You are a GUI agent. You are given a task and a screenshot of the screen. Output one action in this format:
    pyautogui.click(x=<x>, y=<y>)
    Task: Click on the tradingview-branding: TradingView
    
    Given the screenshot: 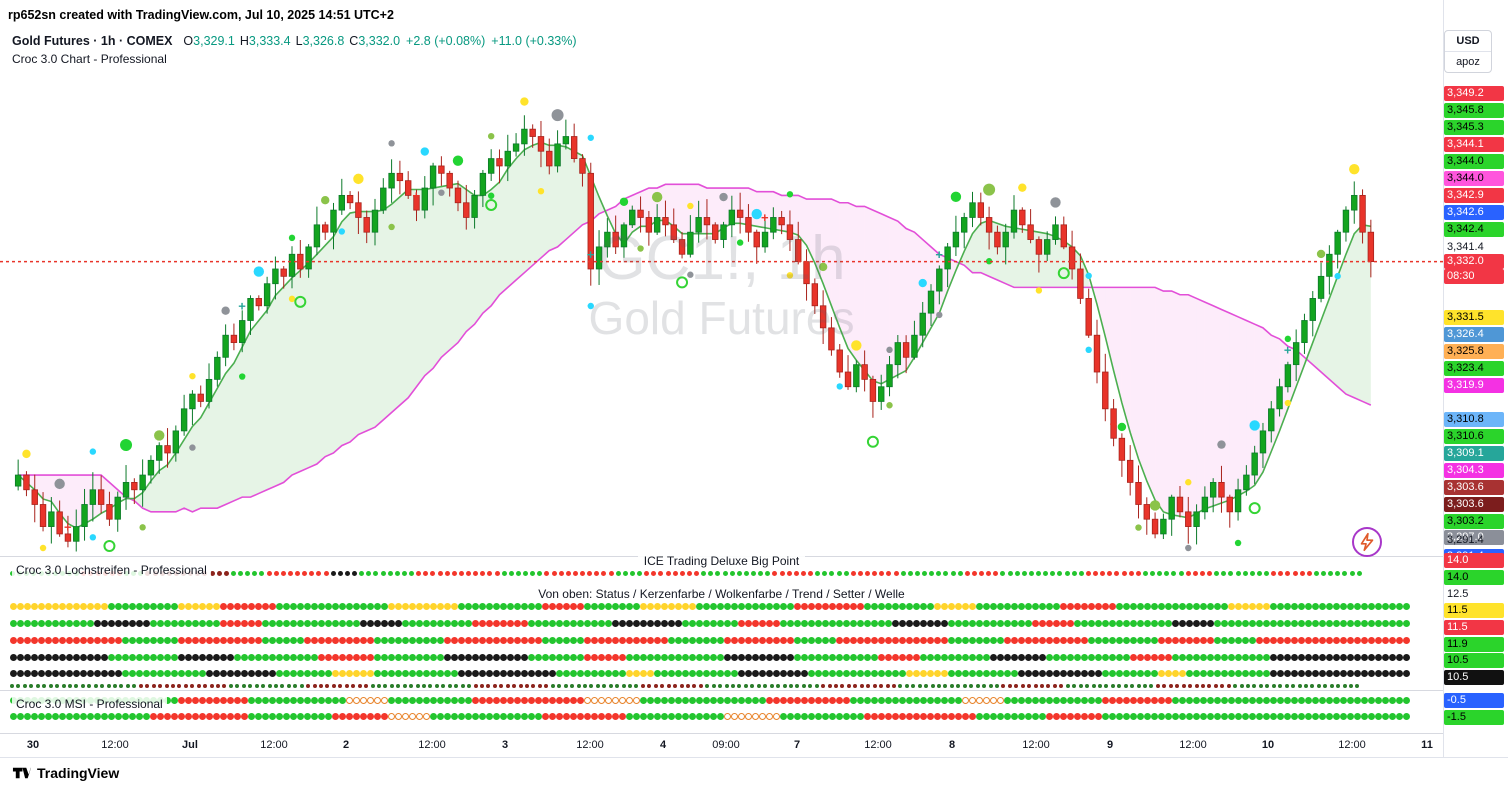 What is the action you would take?
    pyautogui.click(x=65, y=772)
    